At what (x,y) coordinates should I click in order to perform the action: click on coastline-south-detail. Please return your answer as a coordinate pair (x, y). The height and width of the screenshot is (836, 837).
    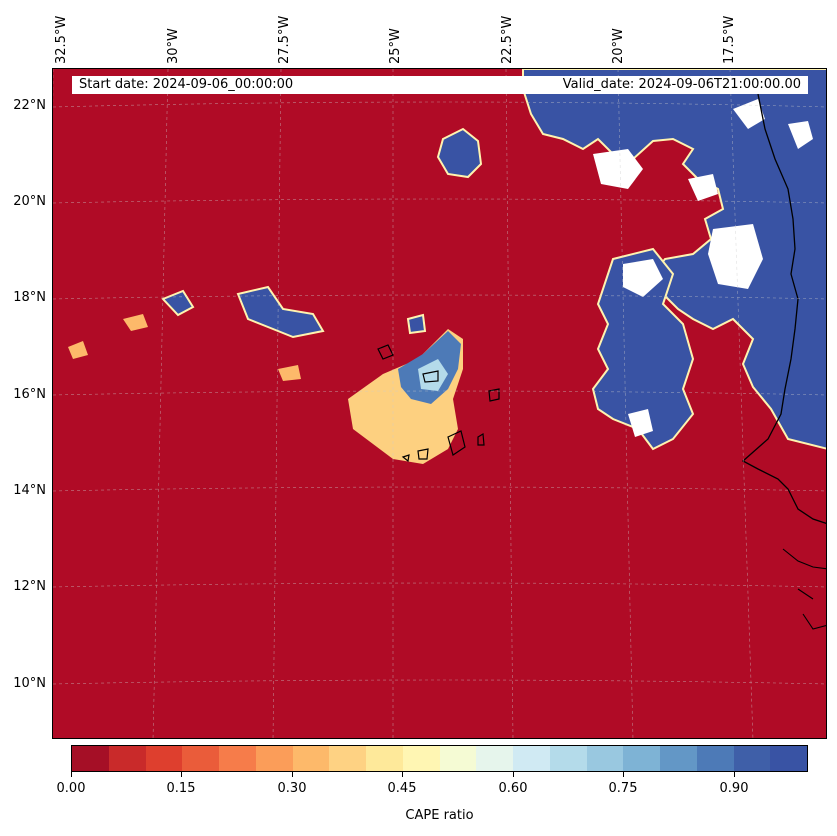
    Looking at the image, I should click on (804, 589).